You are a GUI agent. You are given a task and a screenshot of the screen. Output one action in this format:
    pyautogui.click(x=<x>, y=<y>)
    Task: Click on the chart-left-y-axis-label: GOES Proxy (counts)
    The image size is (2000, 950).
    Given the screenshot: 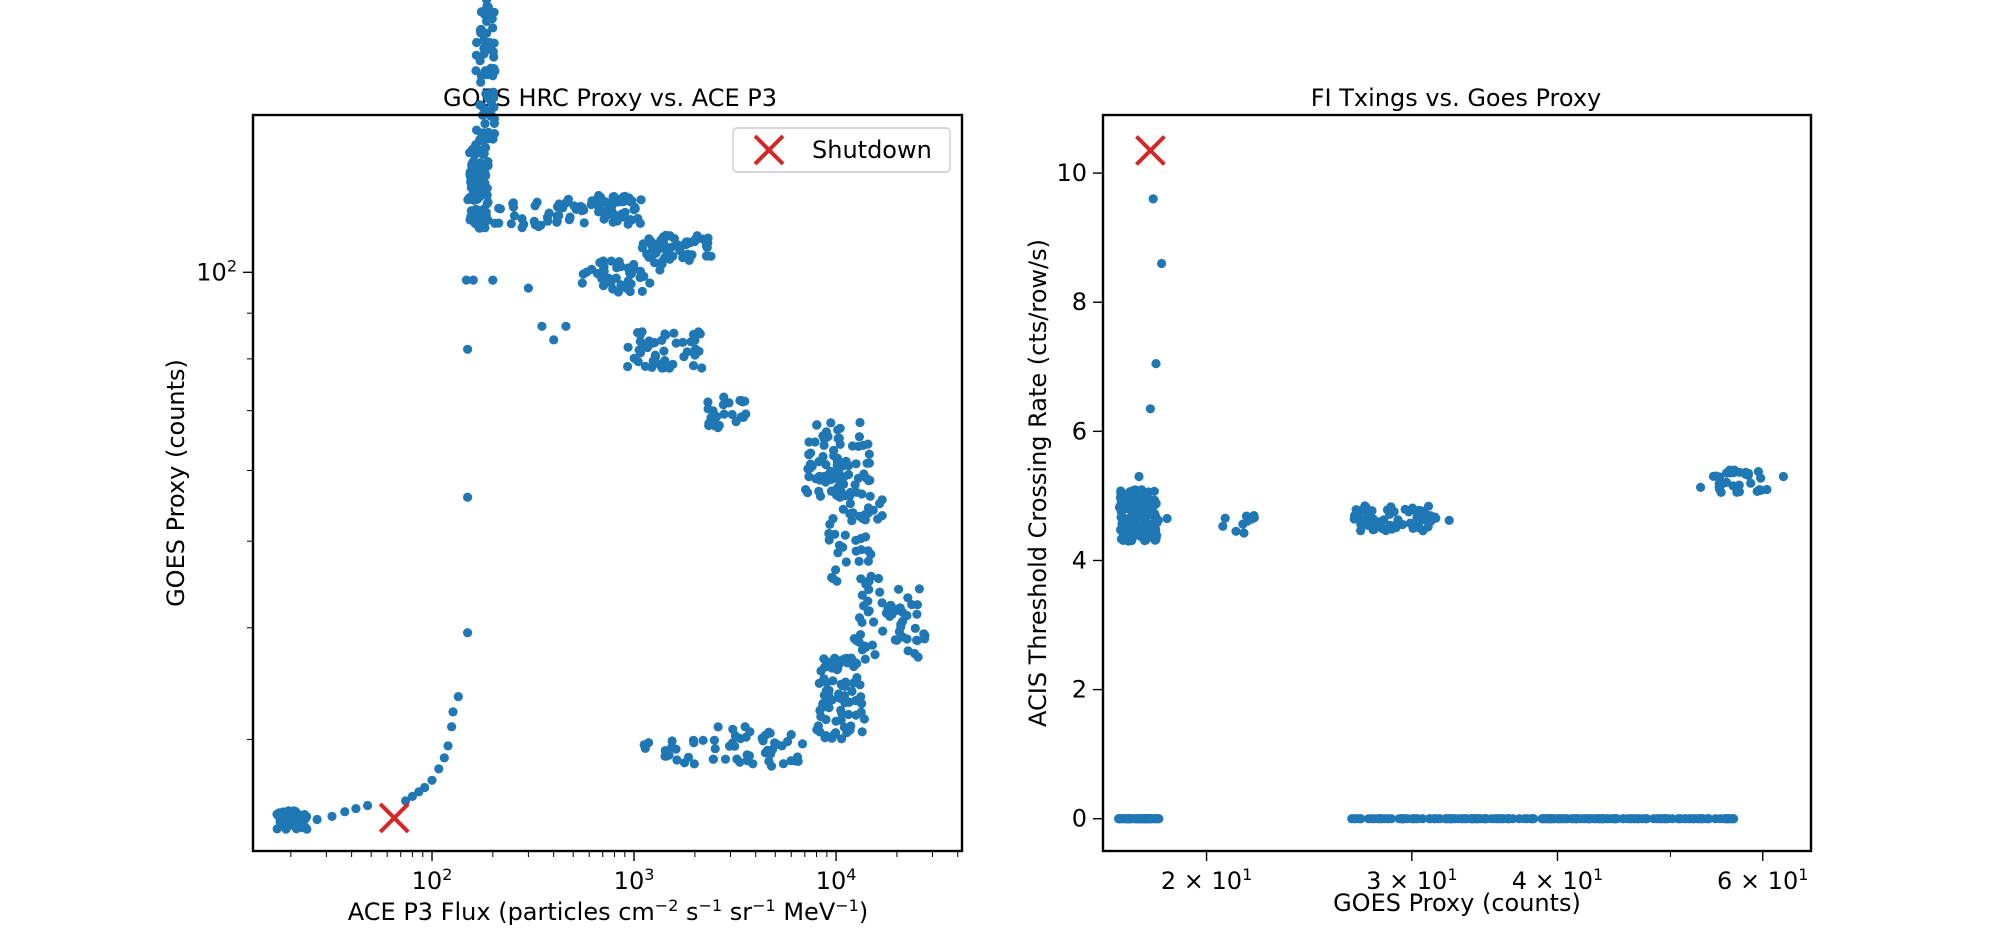 What is the action you would take?
    pyautogui.click(x=176, y=483)
    